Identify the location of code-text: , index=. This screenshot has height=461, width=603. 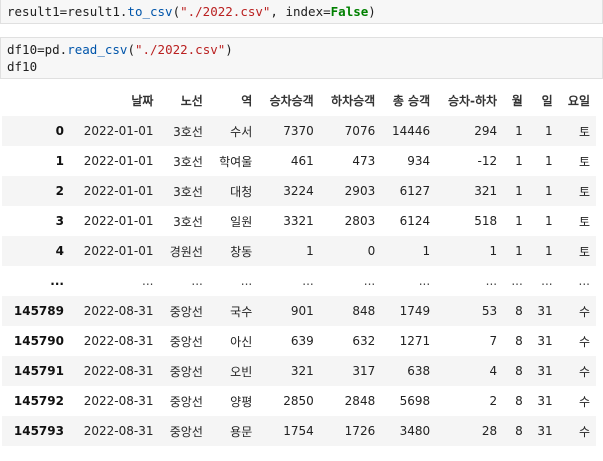
(300, 11).